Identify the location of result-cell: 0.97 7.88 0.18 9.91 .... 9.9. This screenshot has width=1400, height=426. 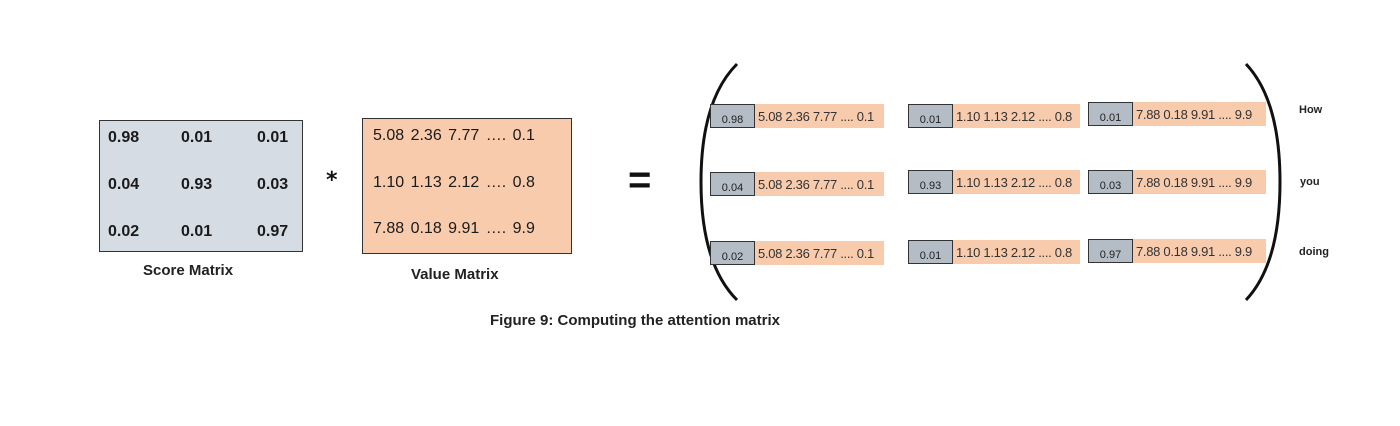
(1177, 251).